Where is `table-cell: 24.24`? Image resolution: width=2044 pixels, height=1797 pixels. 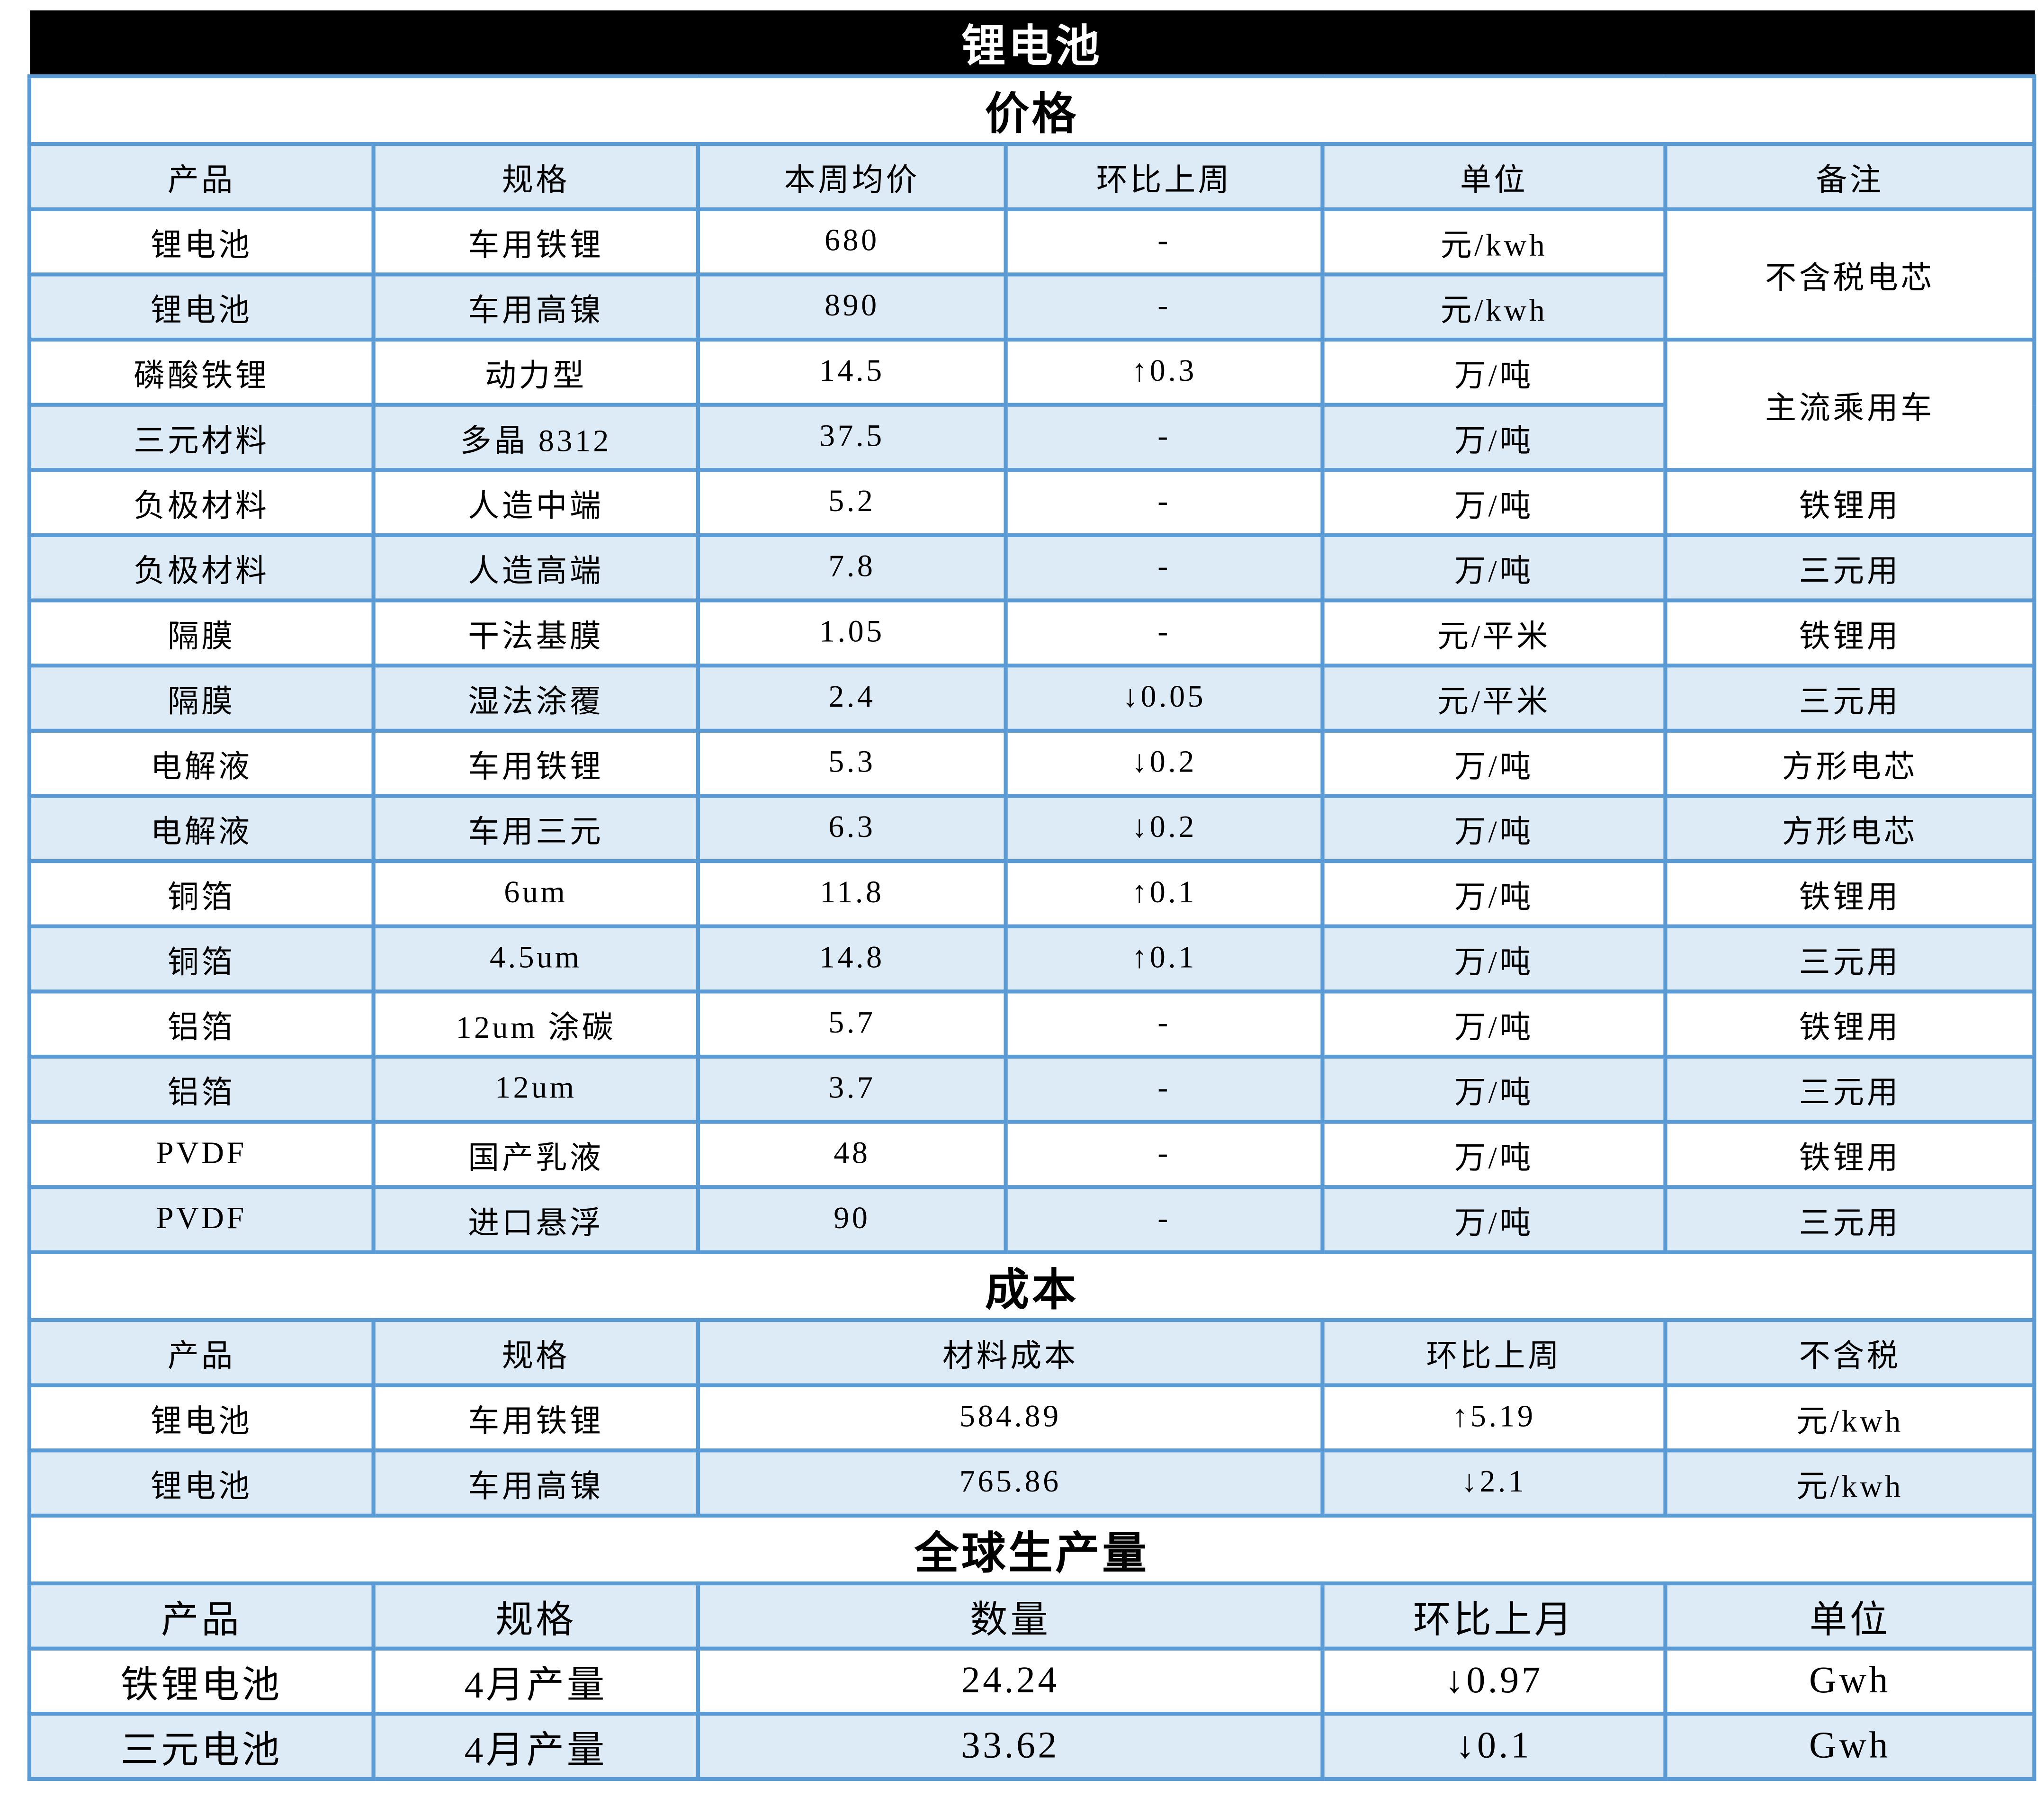
table-cell: 24.24 is located at coordinates (1010, 1681).